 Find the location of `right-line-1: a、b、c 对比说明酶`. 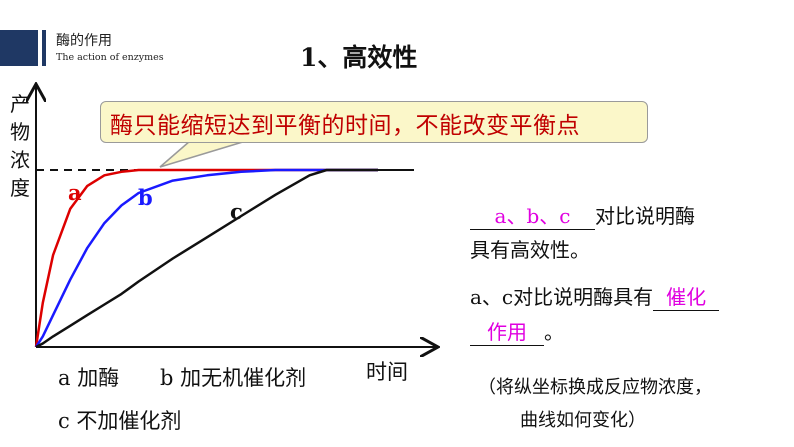

right-line-1: a、b、c 对比说明酶 is located at coordinates (582, 215).